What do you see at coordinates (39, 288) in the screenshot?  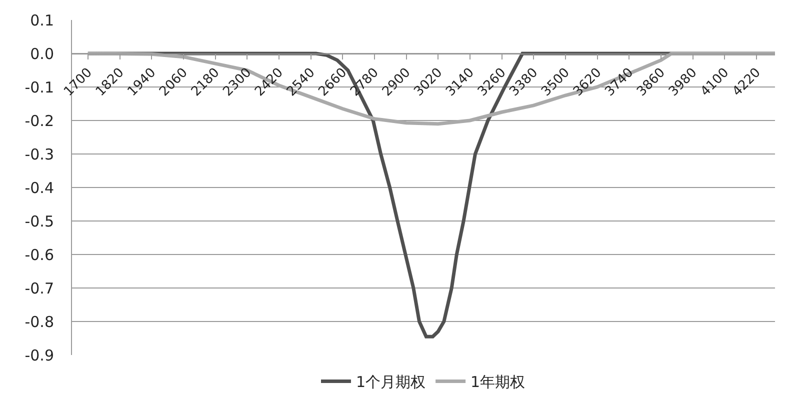 I see `y-tick-label: -0.7` at bounding box center [39, 288].